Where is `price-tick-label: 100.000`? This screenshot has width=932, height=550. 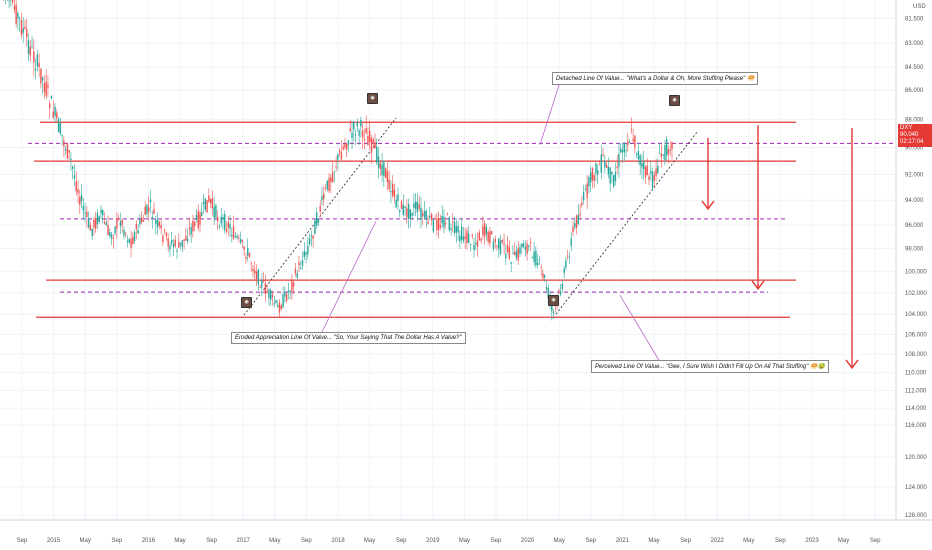 price-tick-label: 100.000 is located at coordinates (916, 272).